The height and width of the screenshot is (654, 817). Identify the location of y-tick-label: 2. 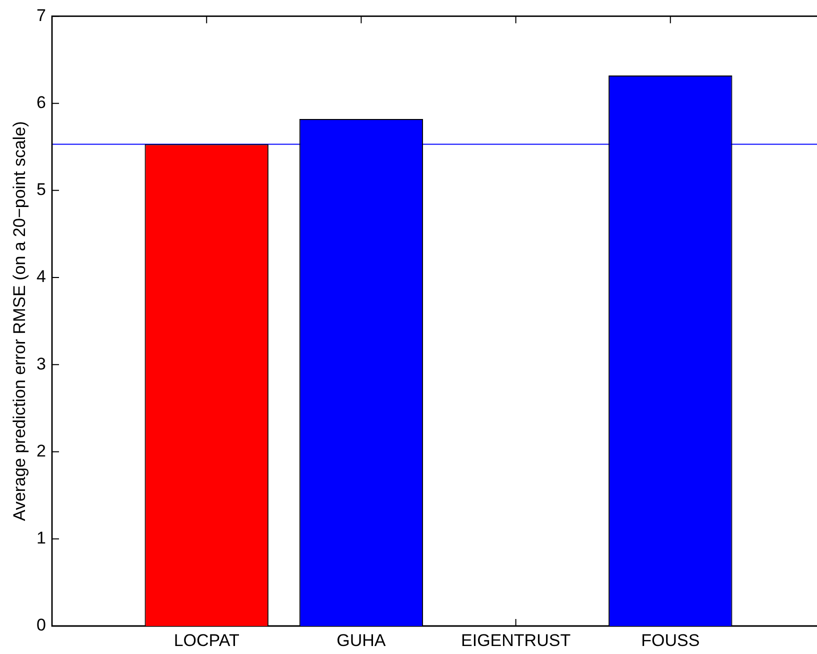
(41, 450).